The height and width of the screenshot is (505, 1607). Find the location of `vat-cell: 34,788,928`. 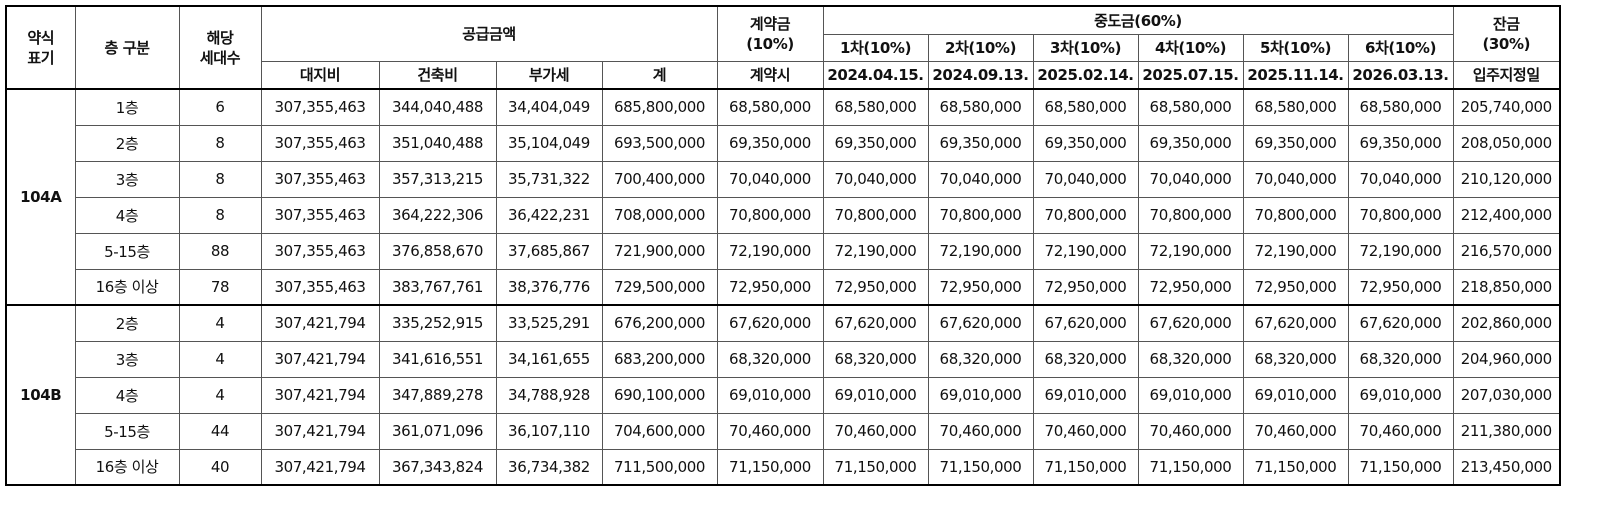

vat-cell: 34,788,928 is located at coordinates (549, 395).